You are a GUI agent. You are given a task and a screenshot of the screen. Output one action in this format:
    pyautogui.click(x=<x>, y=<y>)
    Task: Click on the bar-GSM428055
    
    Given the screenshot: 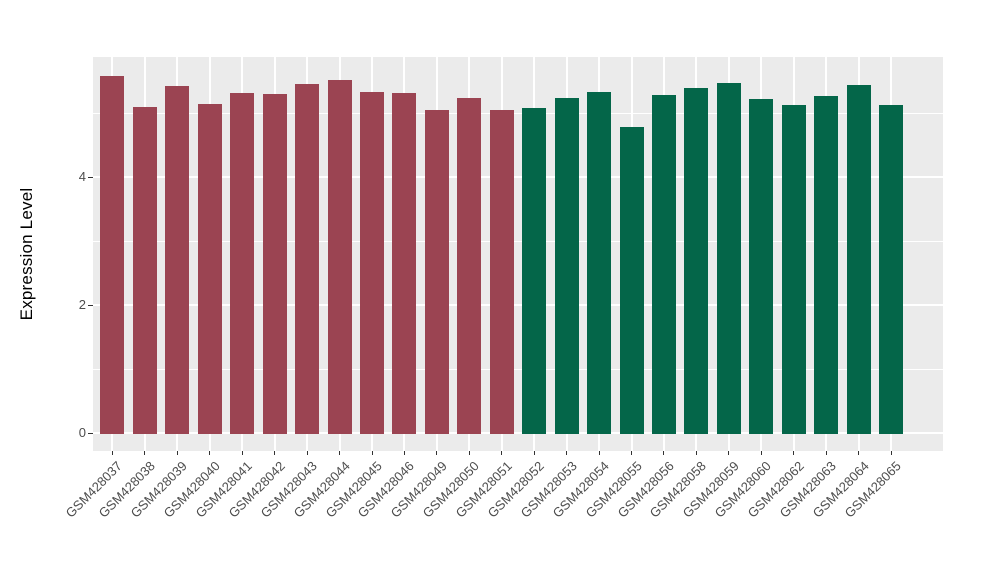 What is the action you would take?
    pyautogui.click(x=631, y=280)
    